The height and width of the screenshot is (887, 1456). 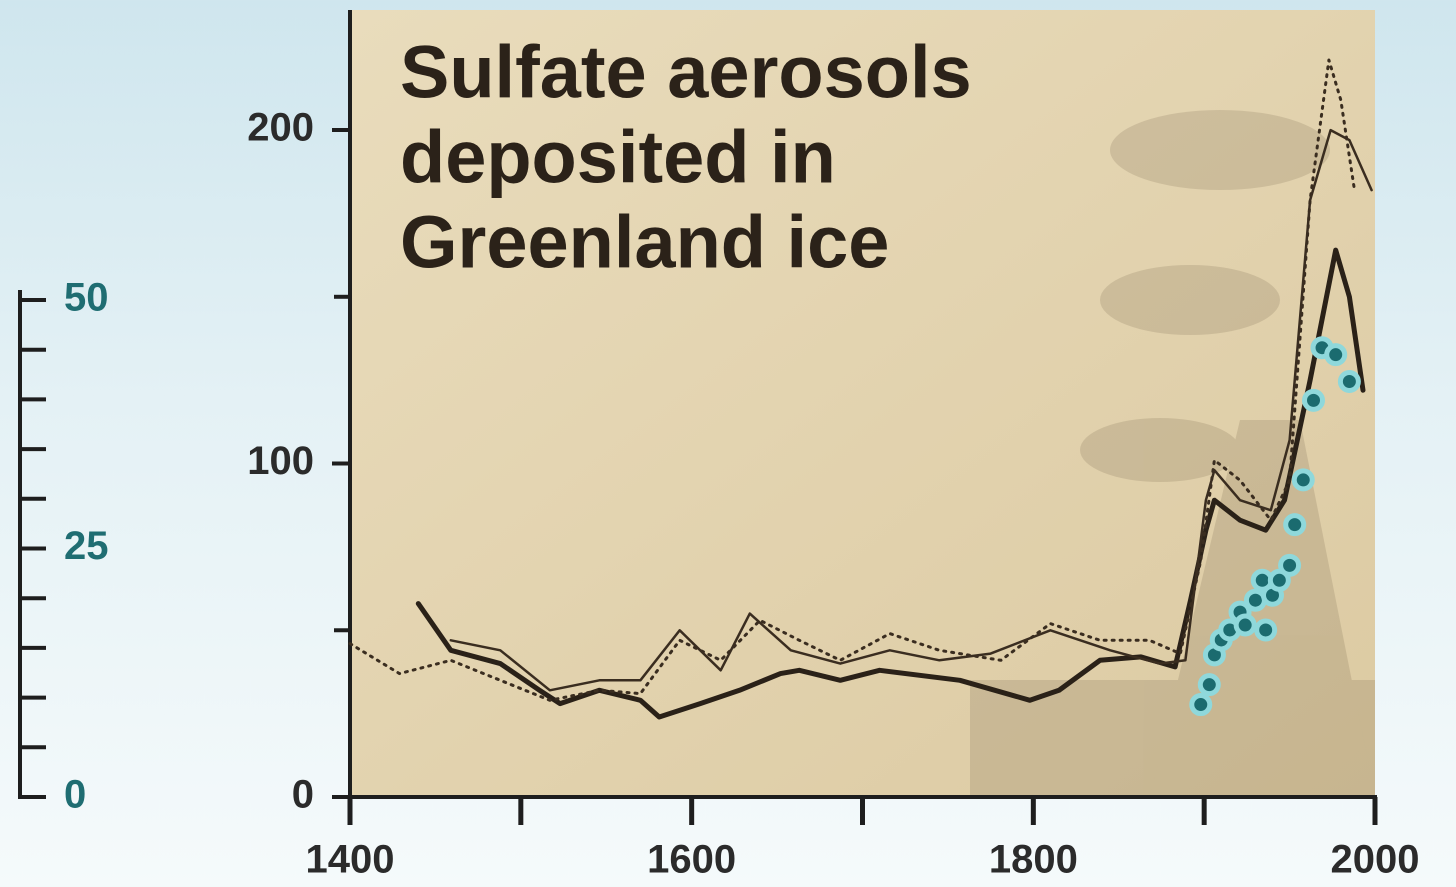 I want to click on x-tick-label: 1600, so click(x=691, y=860).